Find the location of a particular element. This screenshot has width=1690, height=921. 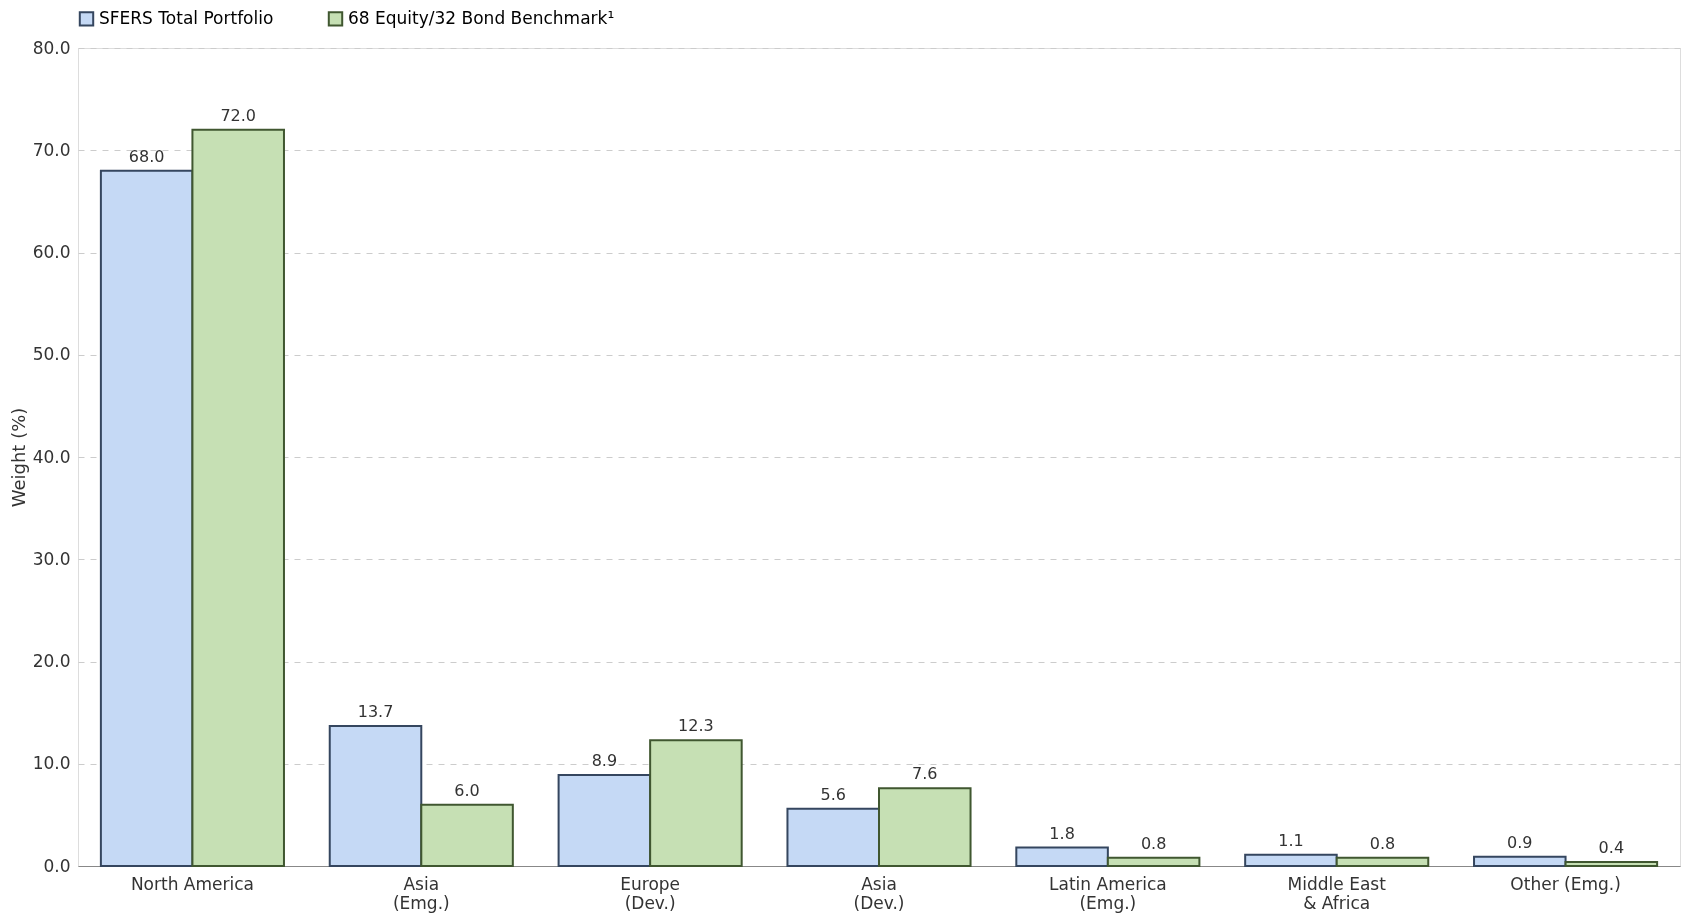

data-label: 0.4 is located at coordinates (1611, 847).